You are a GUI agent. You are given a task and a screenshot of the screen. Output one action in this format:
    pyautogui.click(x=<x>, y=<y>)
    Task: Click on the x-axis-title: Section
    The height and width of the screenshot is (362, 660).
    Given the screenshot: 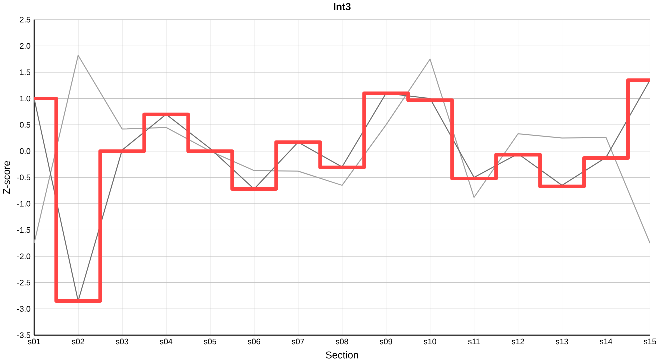 What is the action you would take?
    pyautogui.click(x=342, y=355)
    